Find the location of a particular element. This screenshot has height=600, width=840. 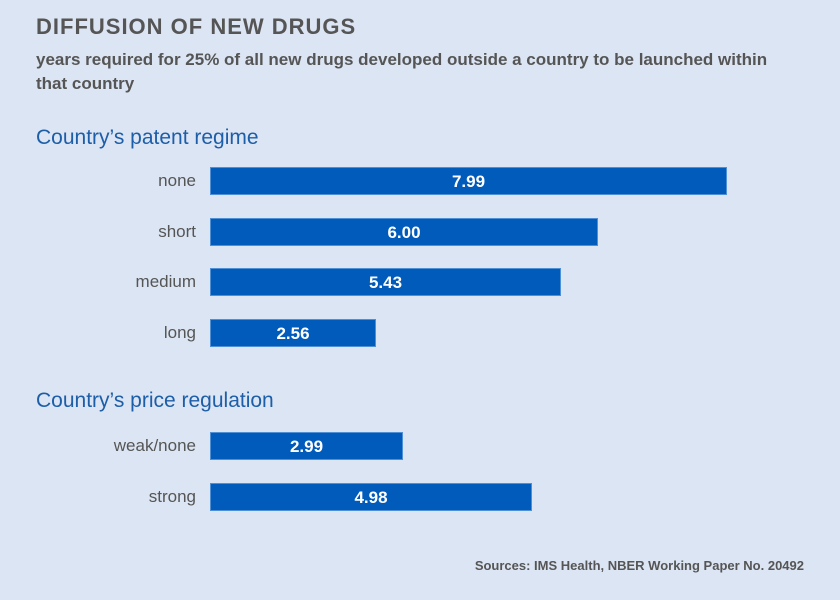

group-title-price-regulation: Country’s price regulation is located at coordinates (155, 400).